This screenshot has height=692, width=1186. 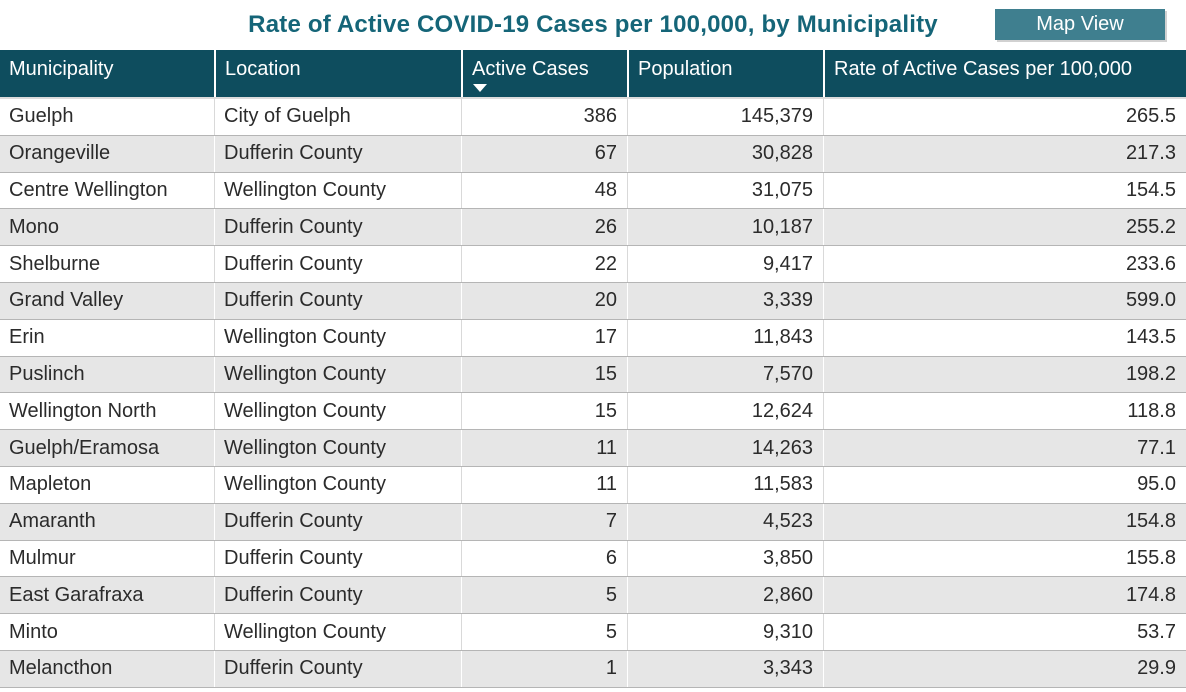 I want to click on table-row: Minto Wellington County 5 9,310 53.7, so click(x=593, y=632).